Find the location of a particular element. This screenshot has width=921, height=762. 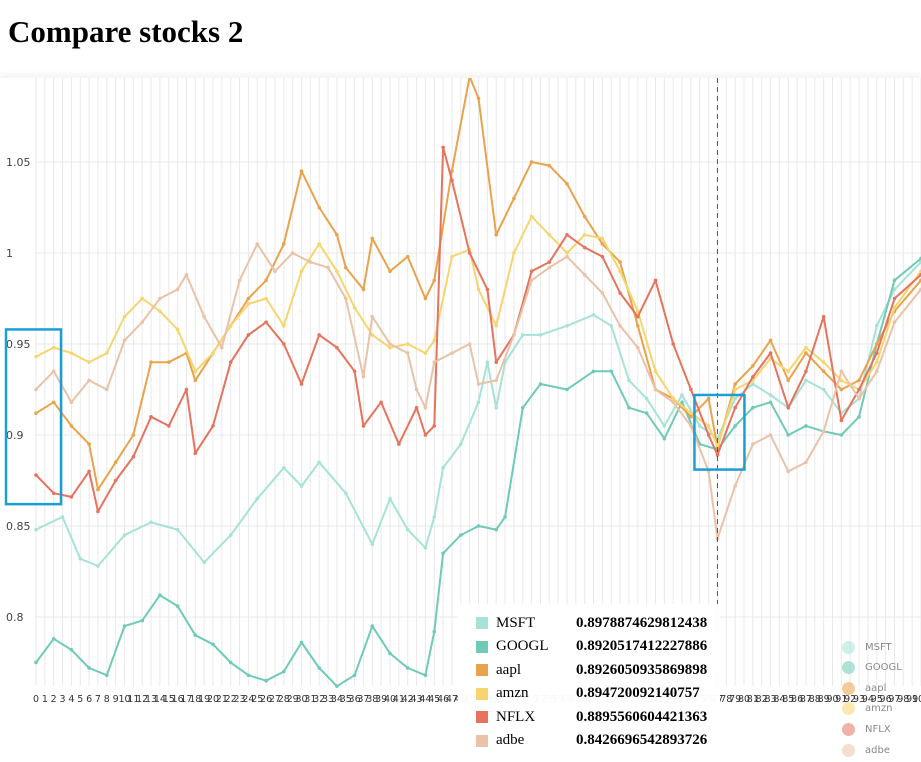

legend-item-adbe: adbe is located at coordinates (866, 750).